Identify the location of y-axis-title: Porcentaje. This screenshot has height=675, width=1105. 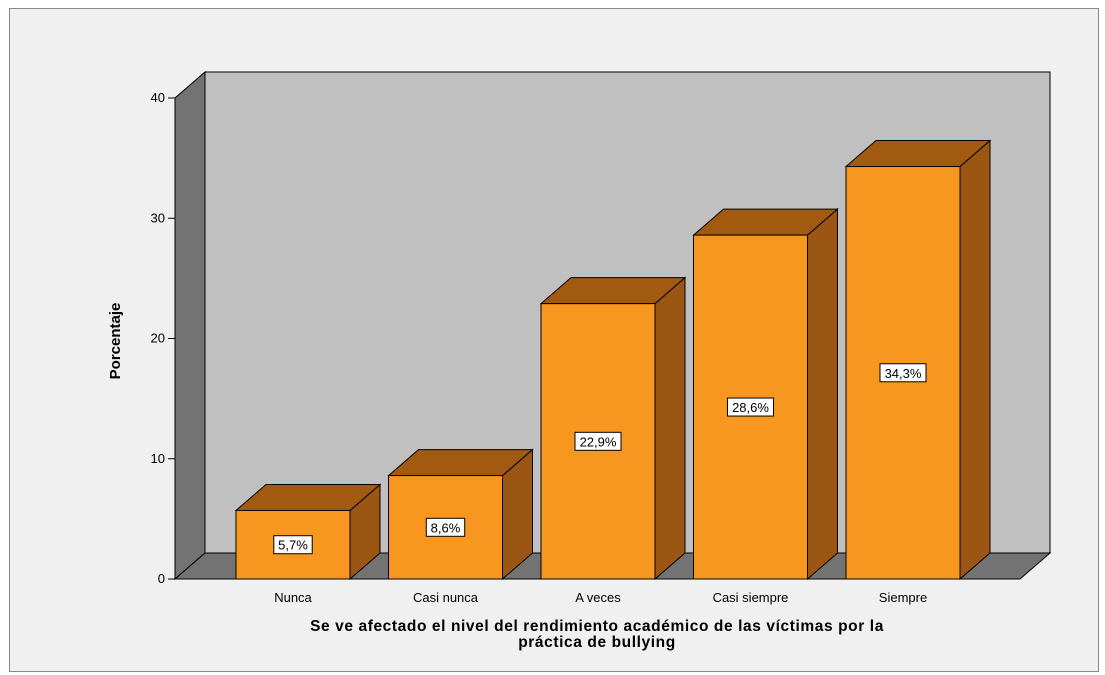
(115, 341).